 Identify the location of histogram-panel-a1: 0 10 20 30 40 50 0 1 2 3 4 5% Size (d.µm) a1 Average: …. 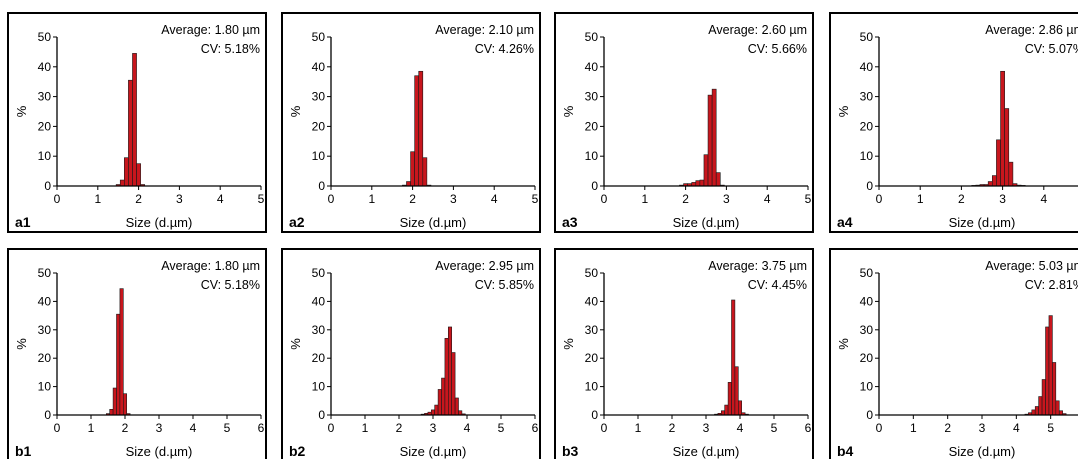
(137, 122).